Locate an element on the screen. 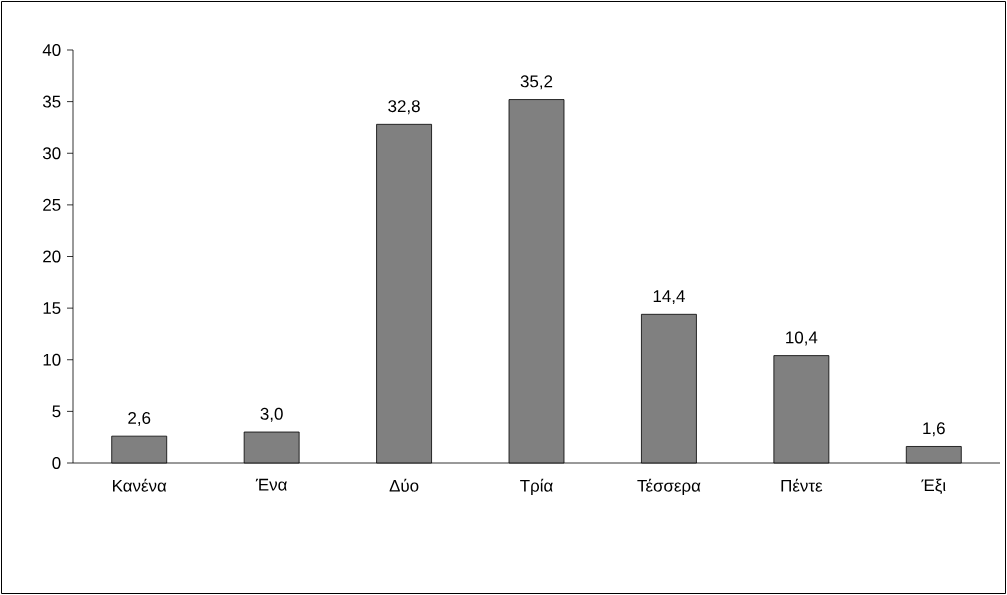 The height and width of the screenshot is (595, 1007). data-label: 10,4 is located at coordinates (802, 338).